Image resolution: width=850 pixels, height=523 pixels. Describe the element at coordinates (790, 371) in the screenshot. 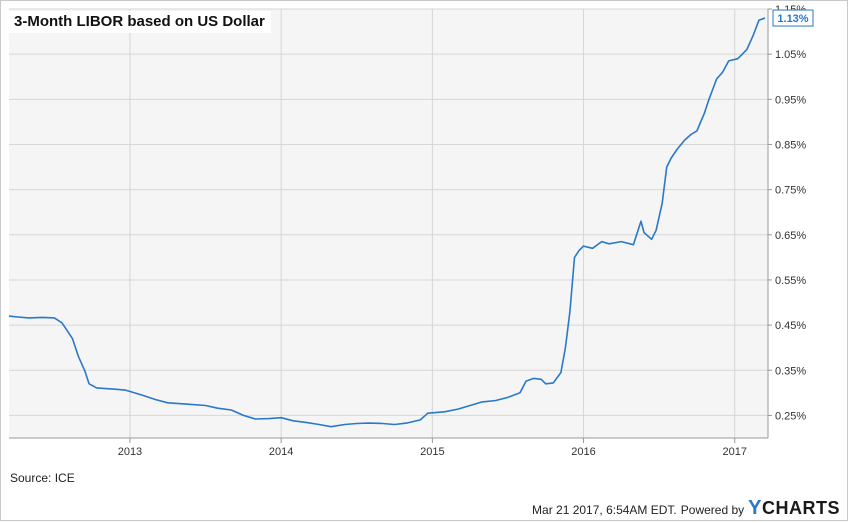

I see `y-tick-label: 0.35%` at that location.